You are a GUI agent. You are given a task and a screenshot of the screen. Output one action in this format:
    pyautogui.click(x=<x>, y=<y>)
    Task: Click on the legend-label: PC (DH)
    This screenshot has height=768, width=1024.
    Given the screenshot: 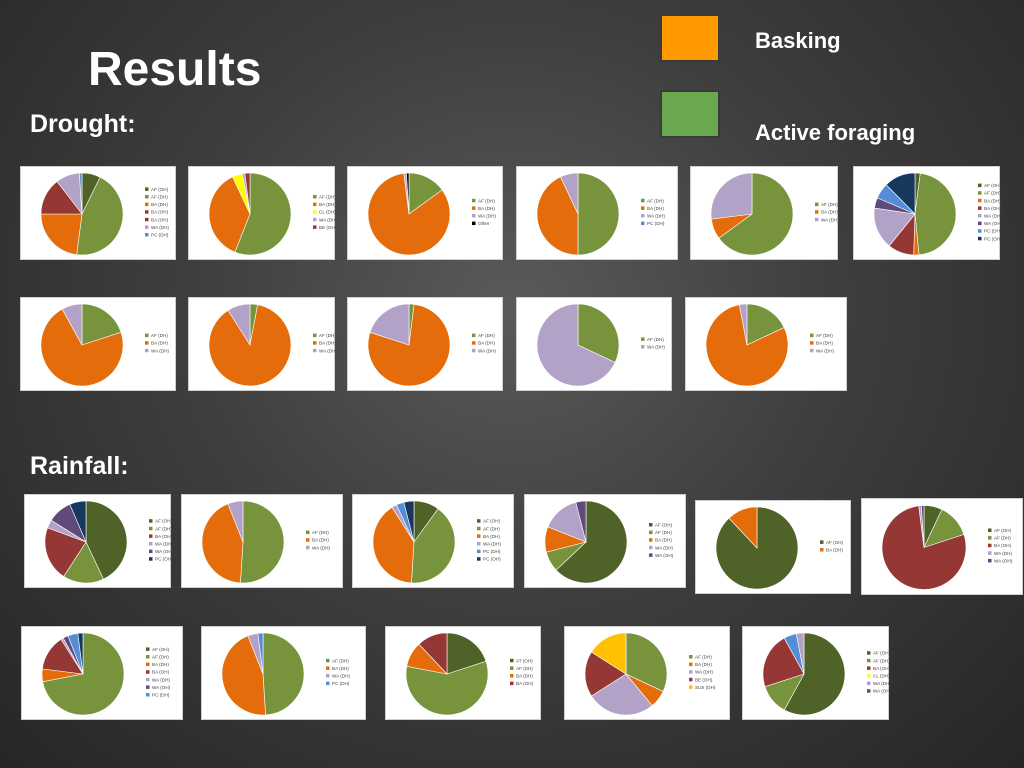 What is the action you would take?
    pyautogui.click(x=992, y=231)
    